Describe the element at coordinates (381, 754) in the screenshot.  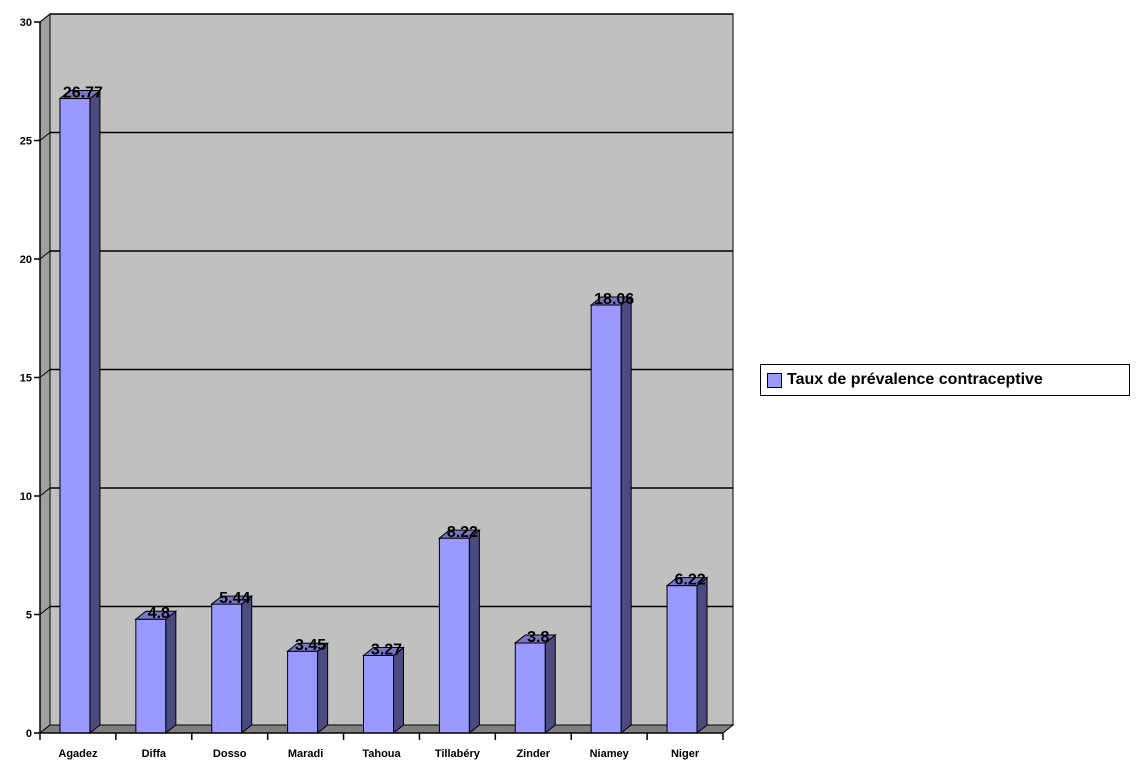
I see `x-tick-label: Tahoua` at that location.